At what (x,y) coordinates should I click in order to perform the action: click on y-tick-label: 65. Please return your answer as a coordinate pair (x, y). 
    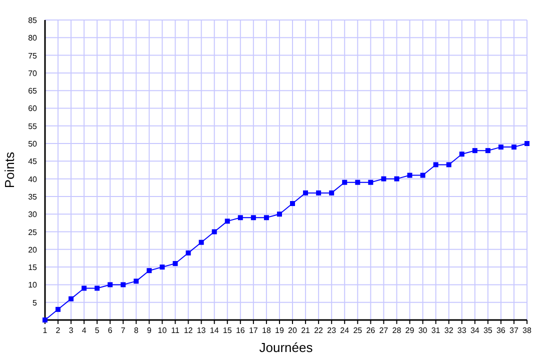
    Looking at the image, I should click on (33, 91).